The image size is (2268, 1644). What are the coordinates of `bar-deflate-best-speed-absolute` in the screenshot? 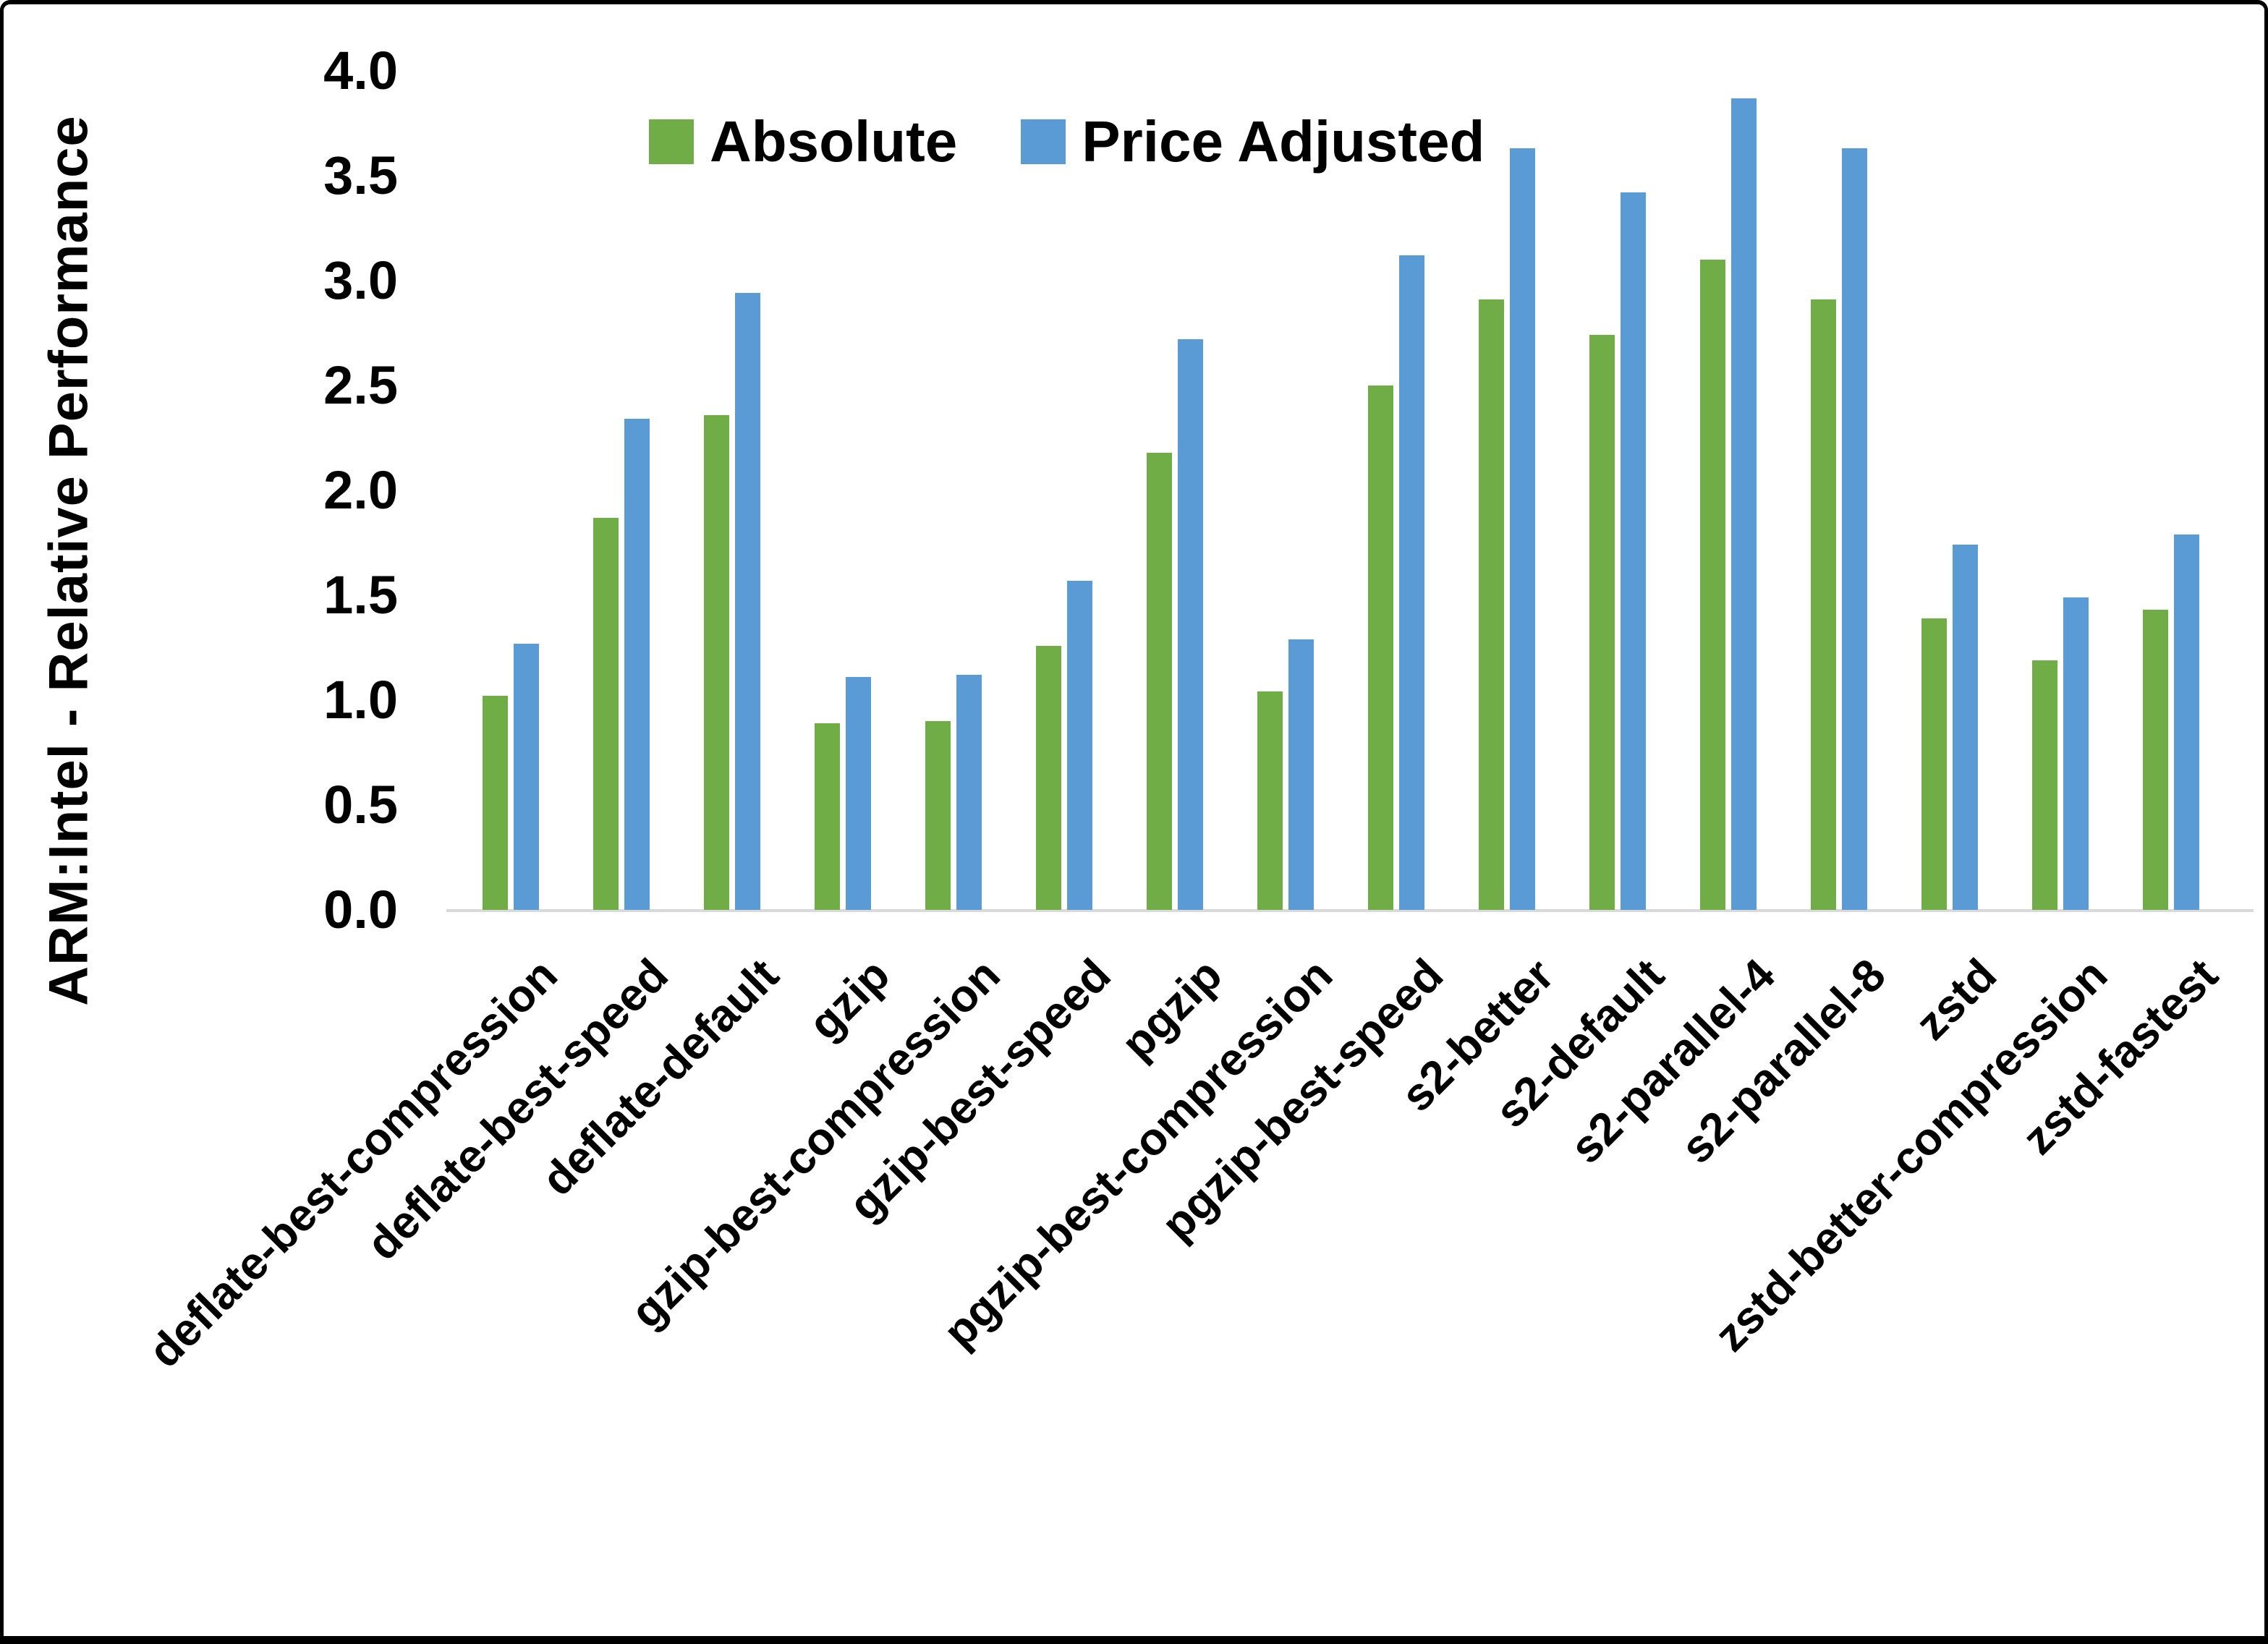 It's located at (606, 713).